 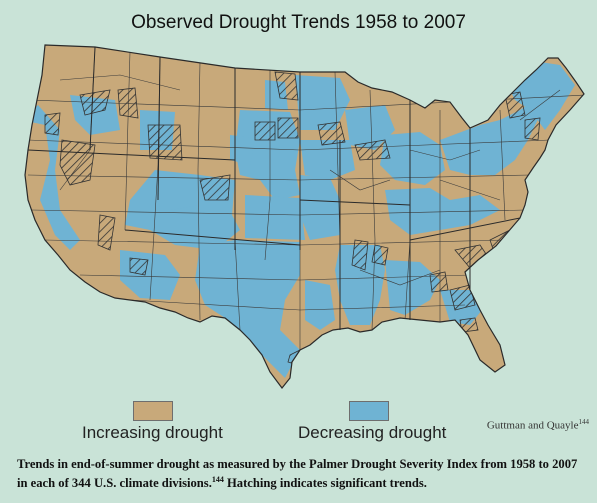 What do you see at coordinates (369, 411) in the screenshot?
I see `legend-swatch-decreasing` at bounding box center [369, 411].